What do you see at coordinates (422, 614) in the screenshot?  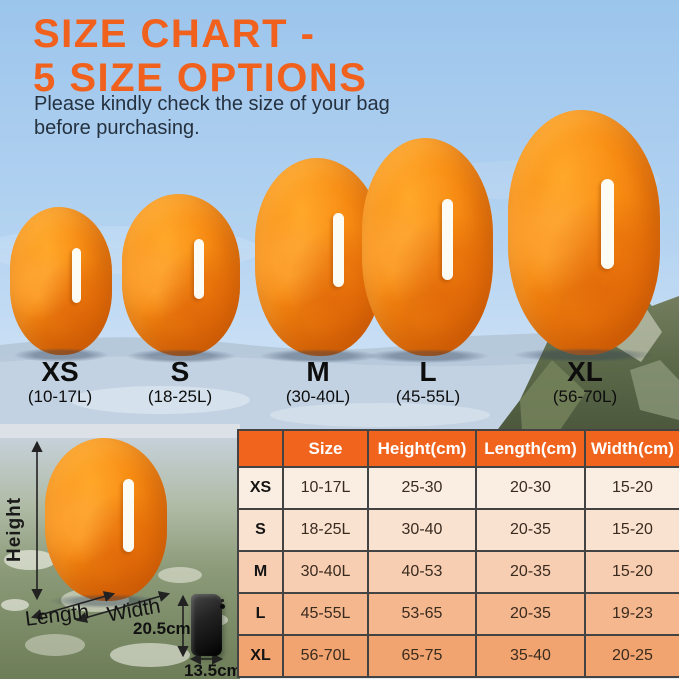 I see `table-cell: 53-65` at bounding box center [422, 614].